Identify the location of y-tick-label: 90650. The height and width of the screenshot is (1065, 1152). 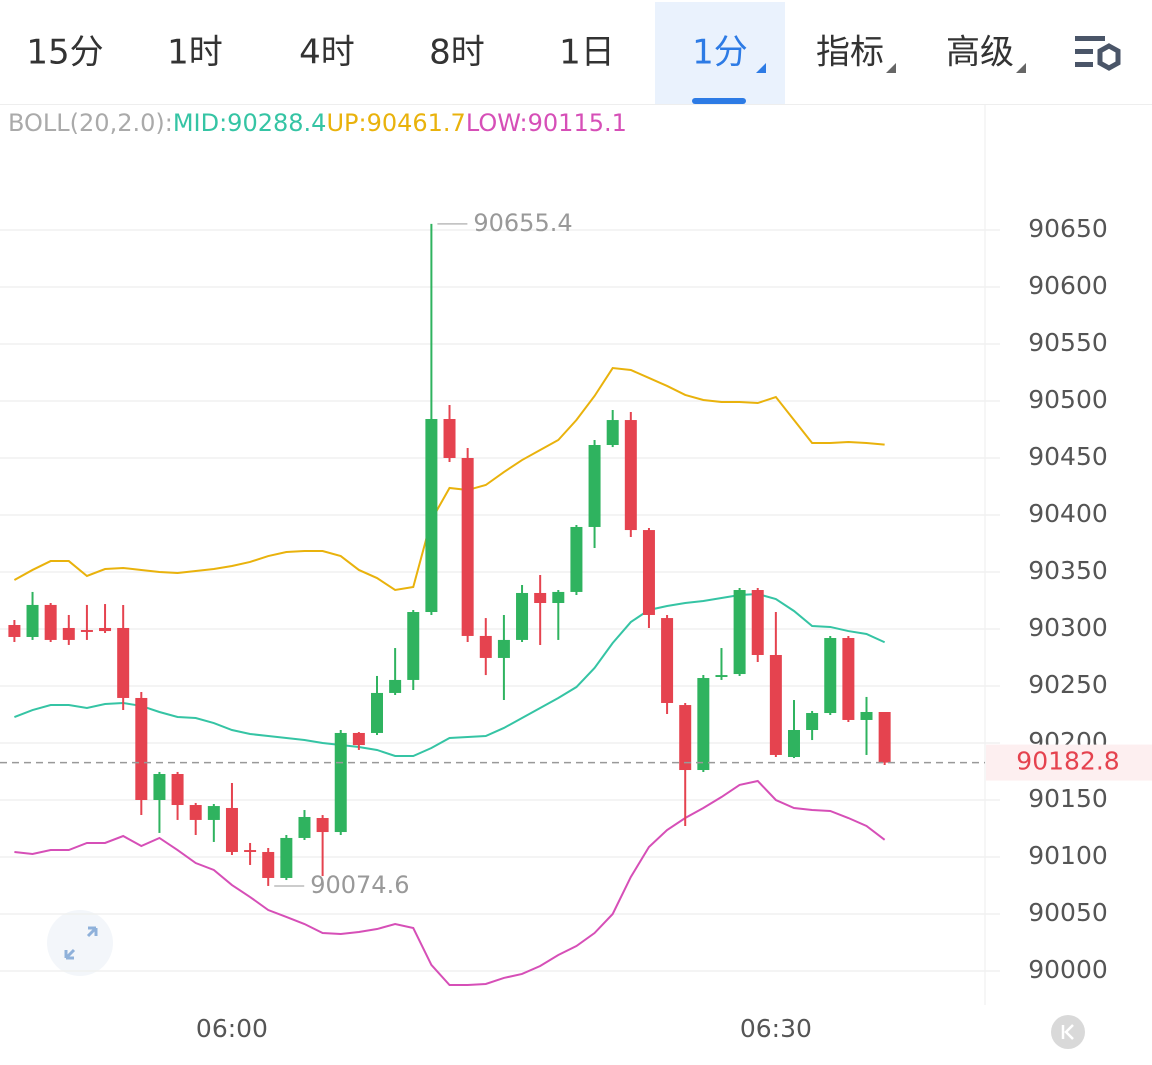
(1068, 228).